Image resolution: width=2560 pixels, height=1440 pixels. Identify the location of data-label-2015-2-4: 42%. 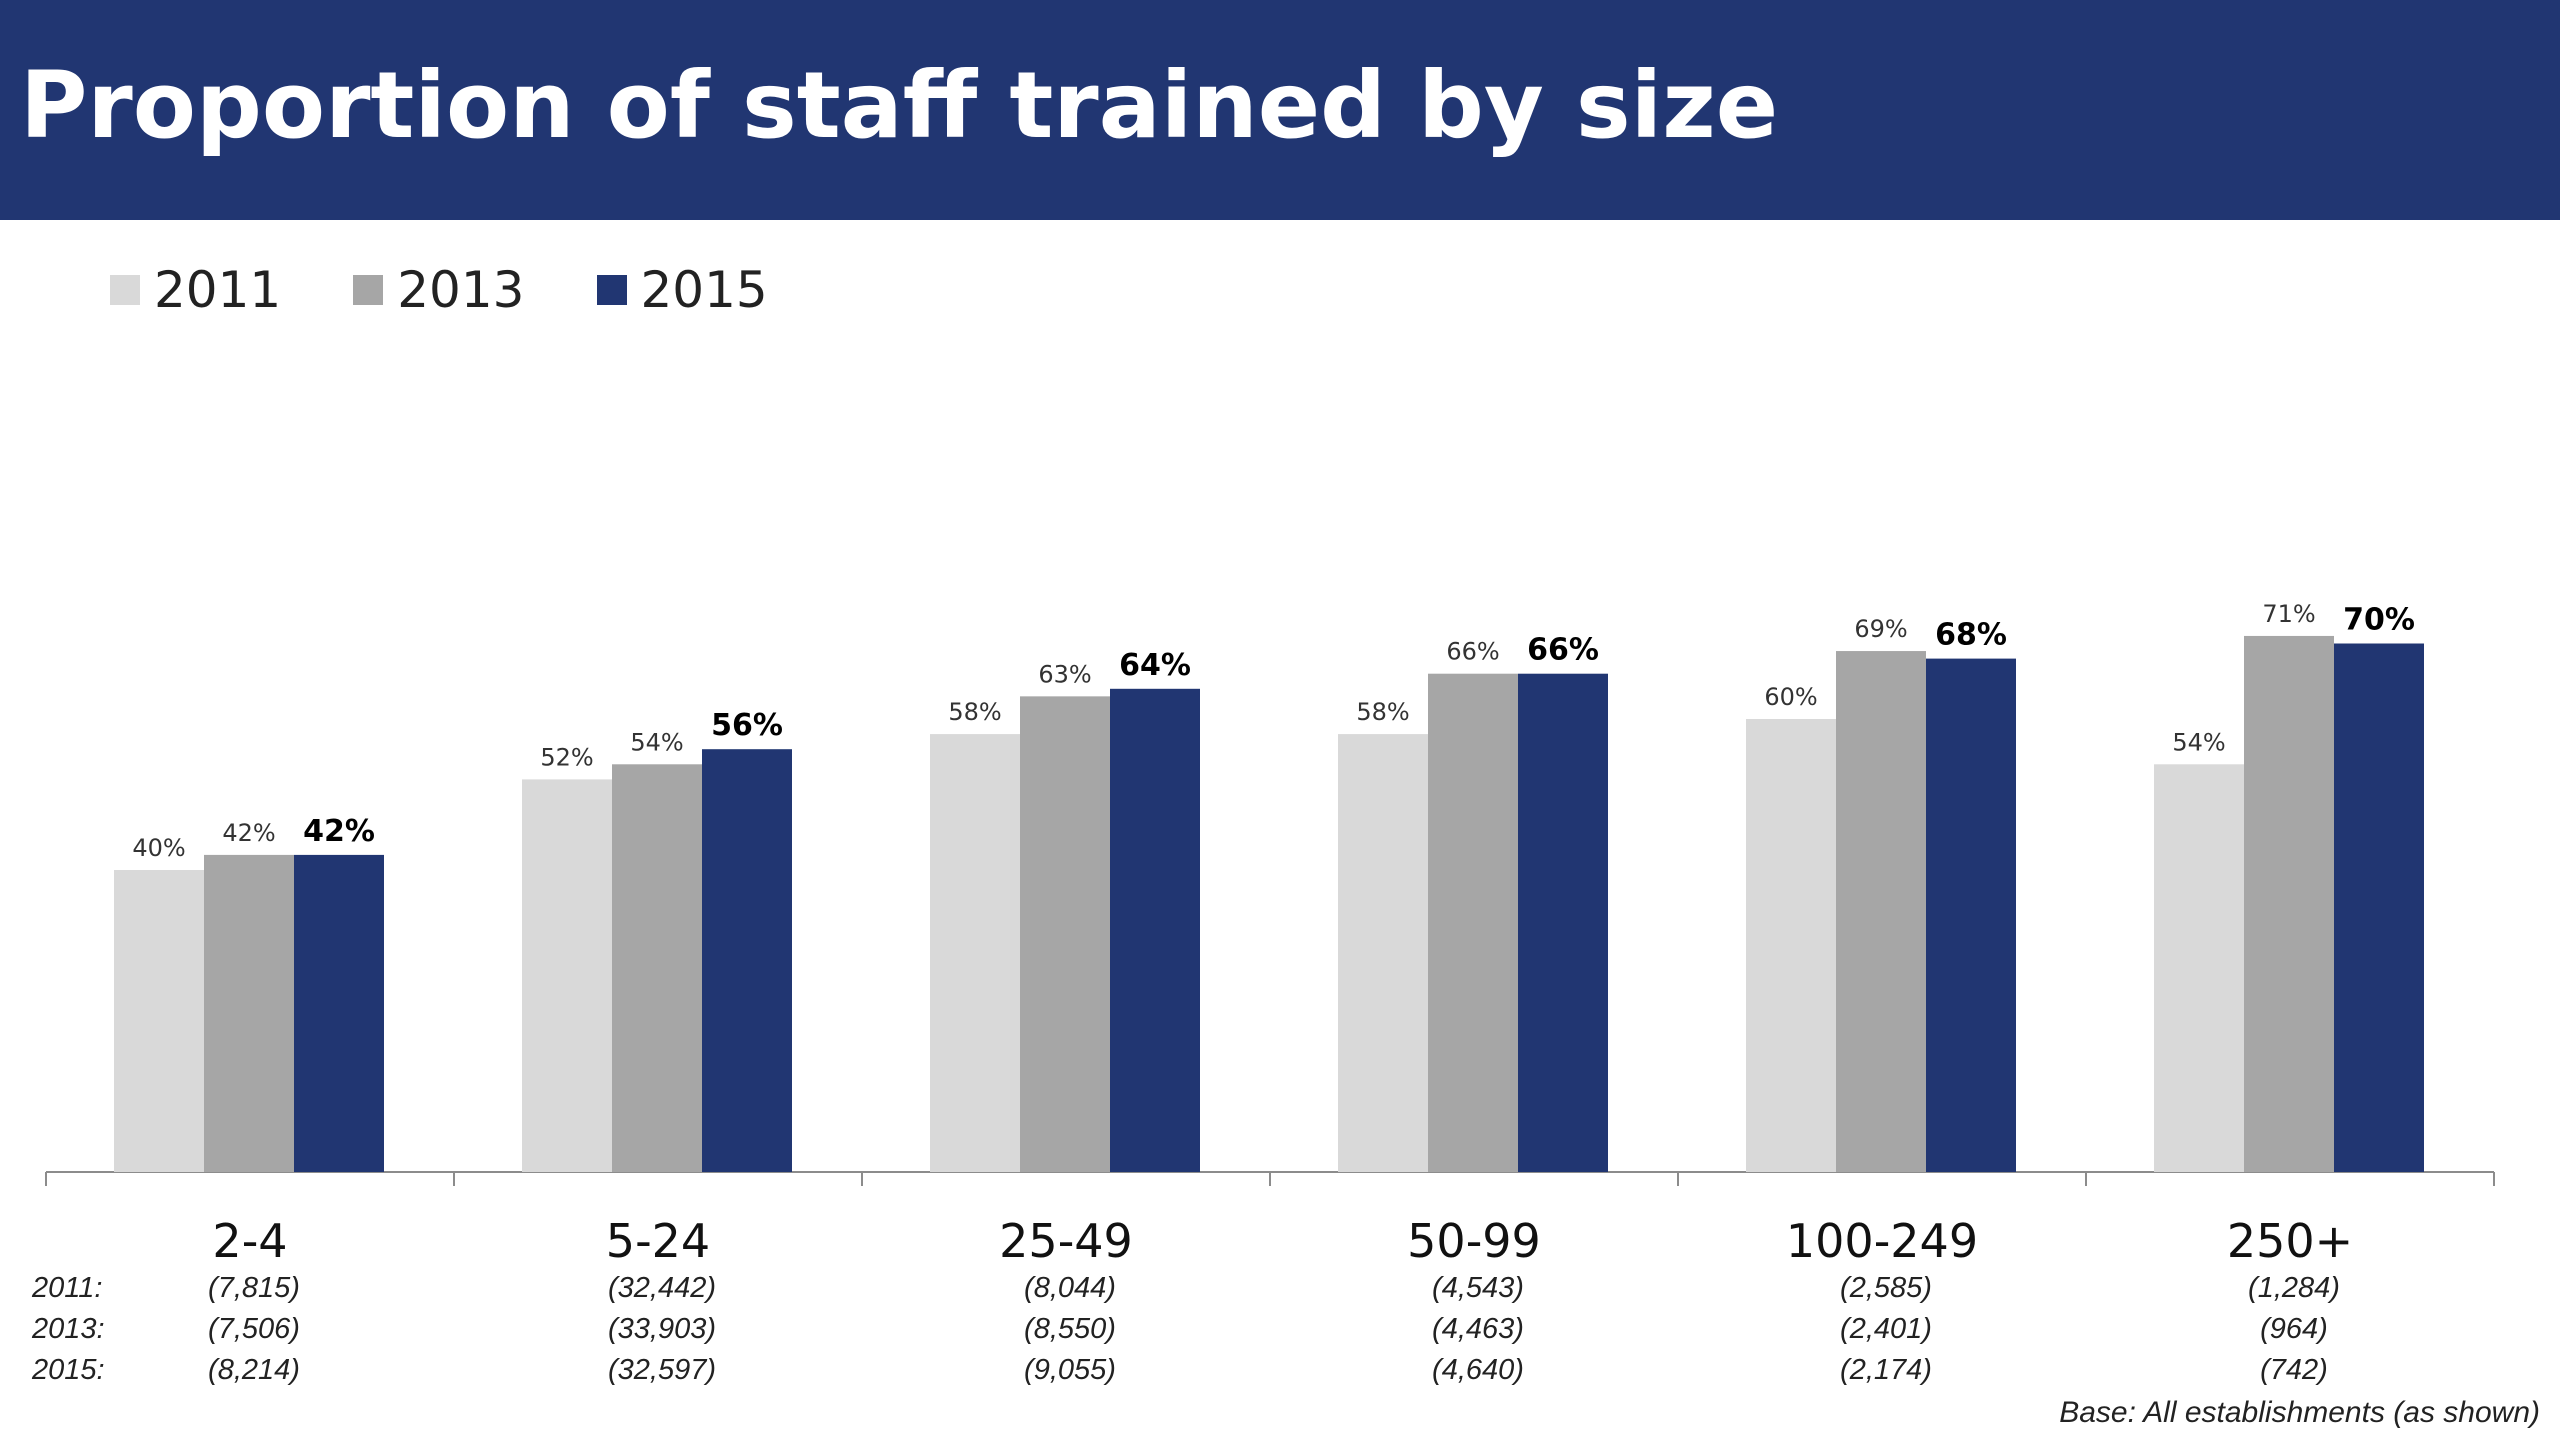
(339, 831).